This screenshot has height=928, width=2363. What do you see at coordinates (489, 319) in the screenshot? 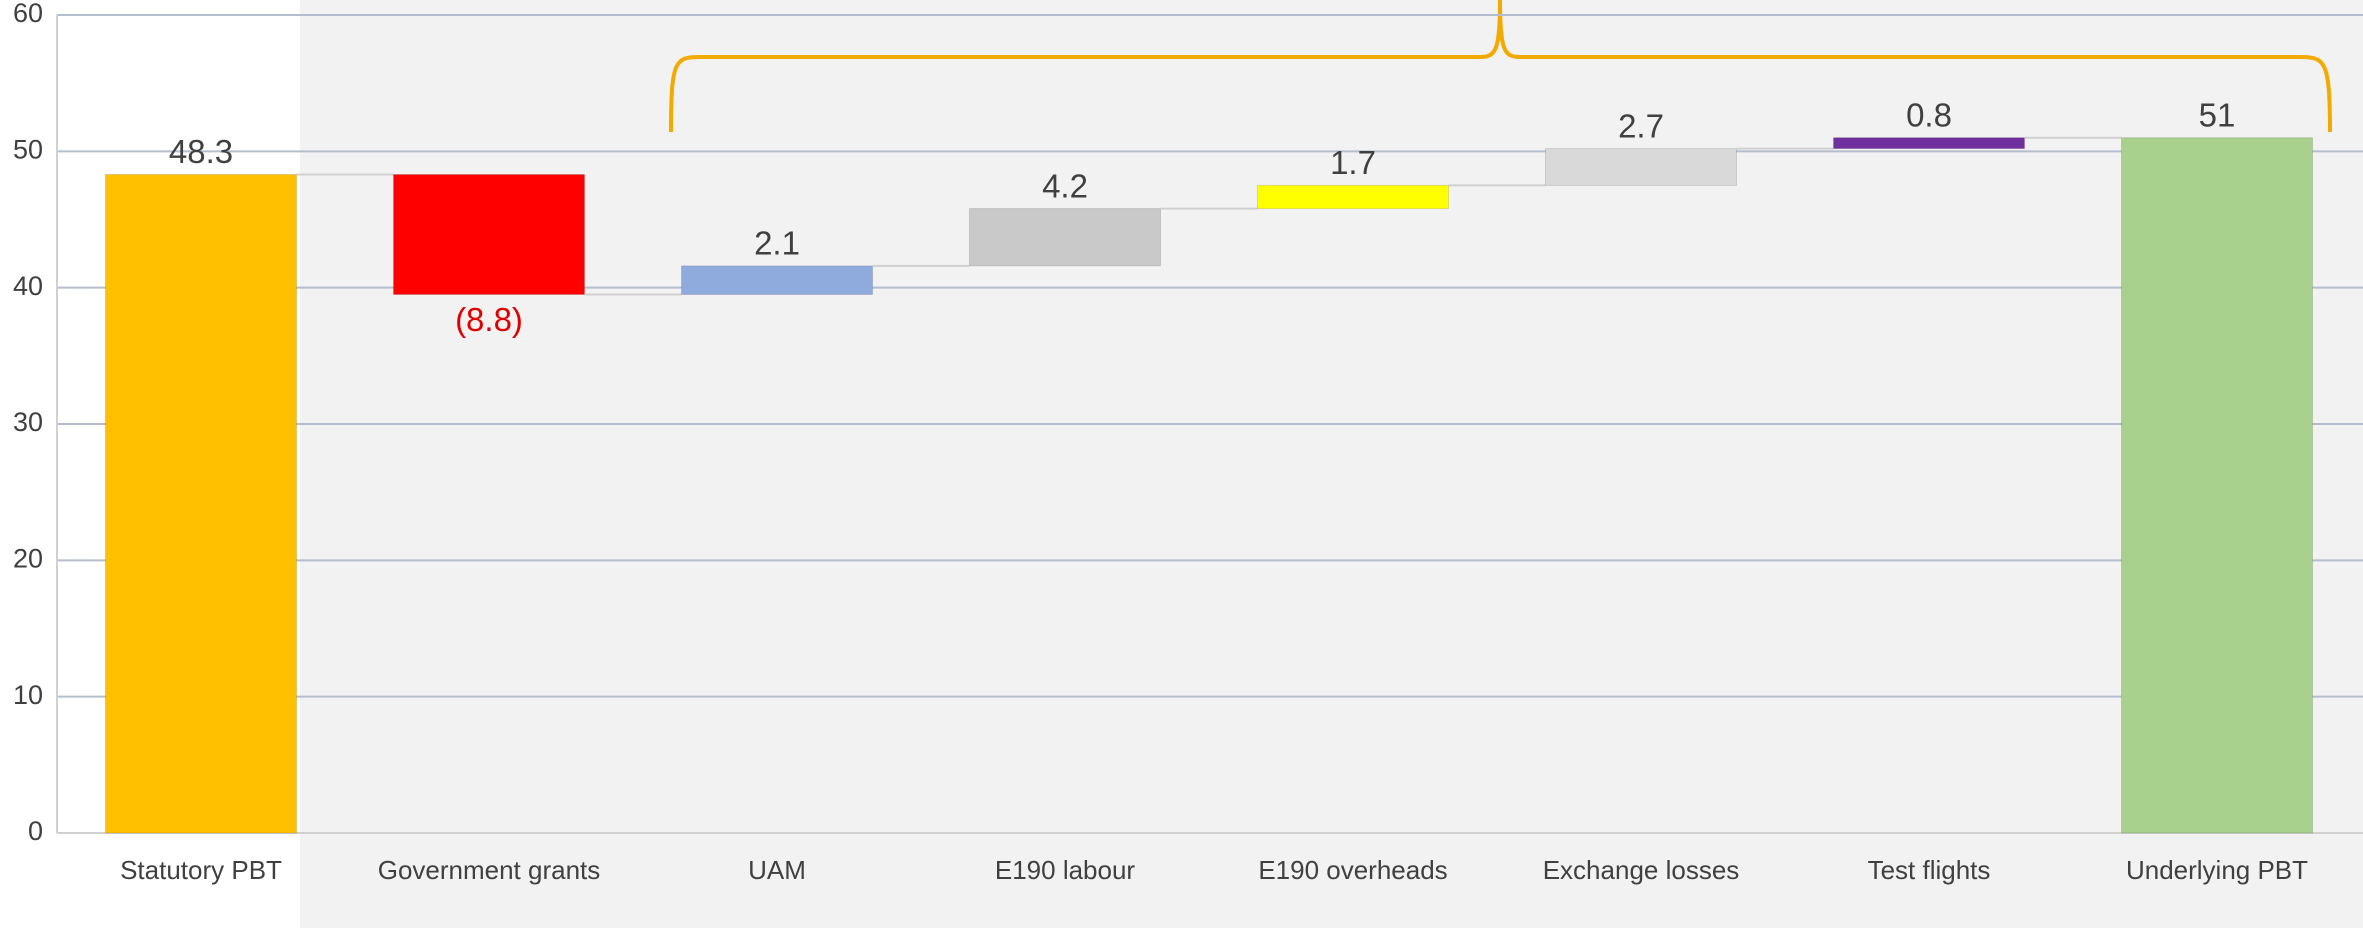
I see `value-label: (8.8)` at bounding box center [489, 319].